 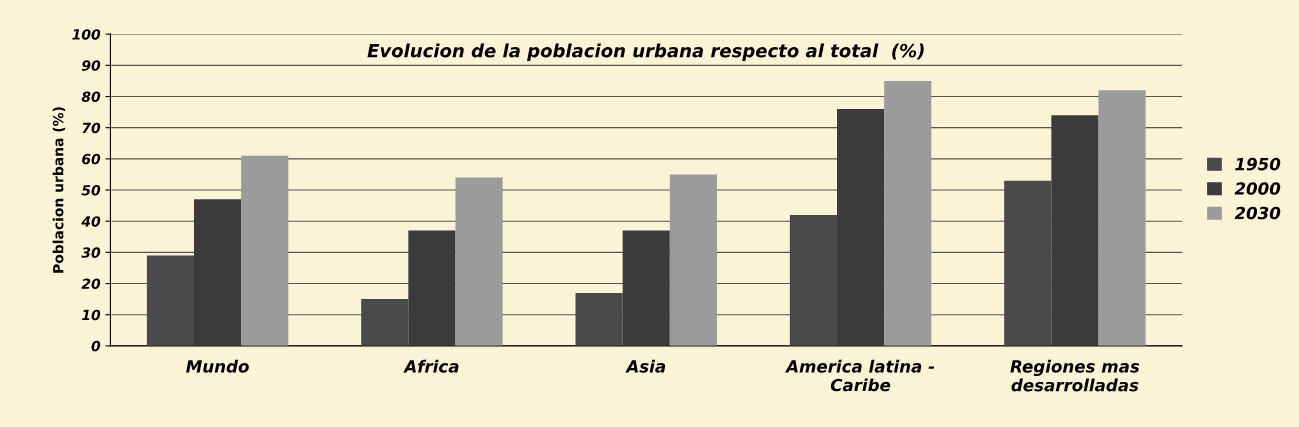 What do you see at coordinates (91, 159) in the screenshot?
I see `y-tick-label: 60` at bounding box center [91, 159].